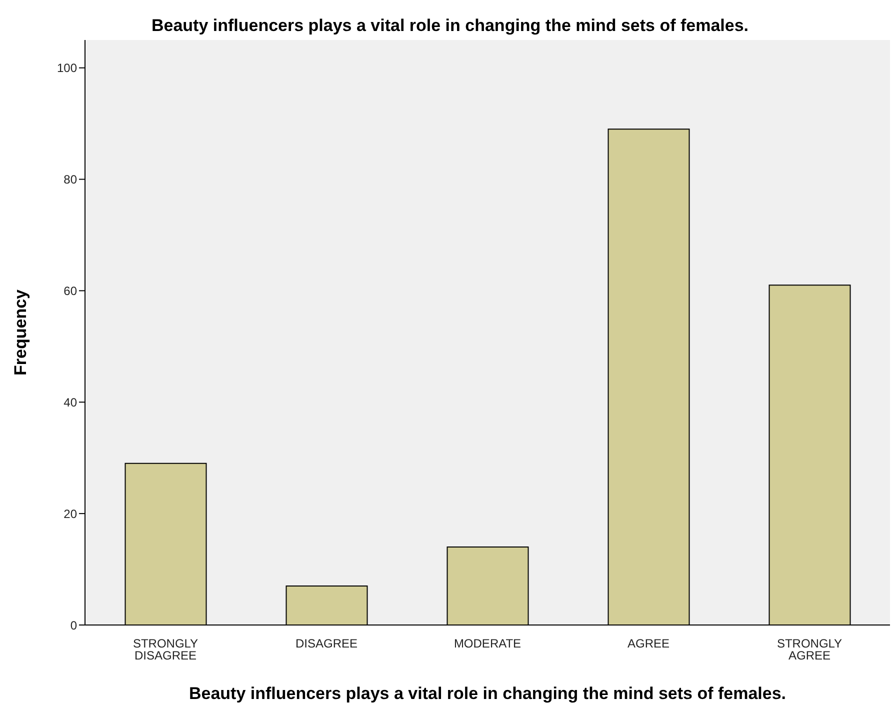 The image size is (892, 709). I want to click on x-tick-label: MODERATE, so click(488, 643).